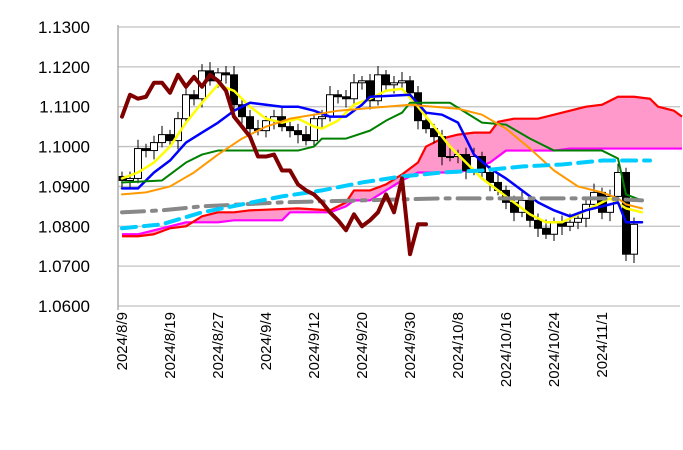  What do you see at coordinates (386, 194) in the screenshot?
I see `ma-cyan-line` at bounding box center [386, 194].